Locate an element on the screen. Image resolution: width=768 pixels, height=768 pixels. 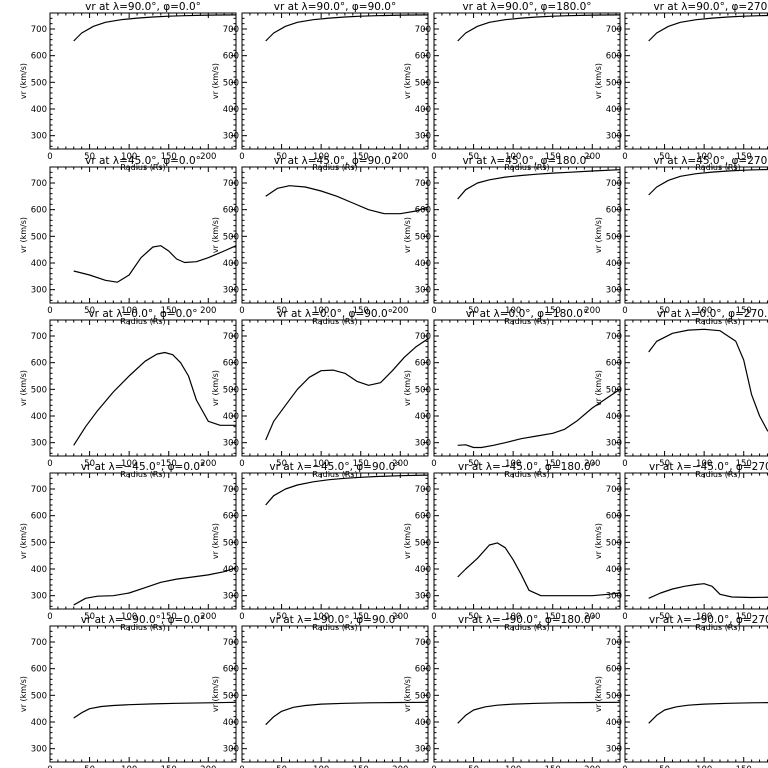
panel-title: vr at λ=90.0°, φ=180.0° is located at coordinates (526, 7).